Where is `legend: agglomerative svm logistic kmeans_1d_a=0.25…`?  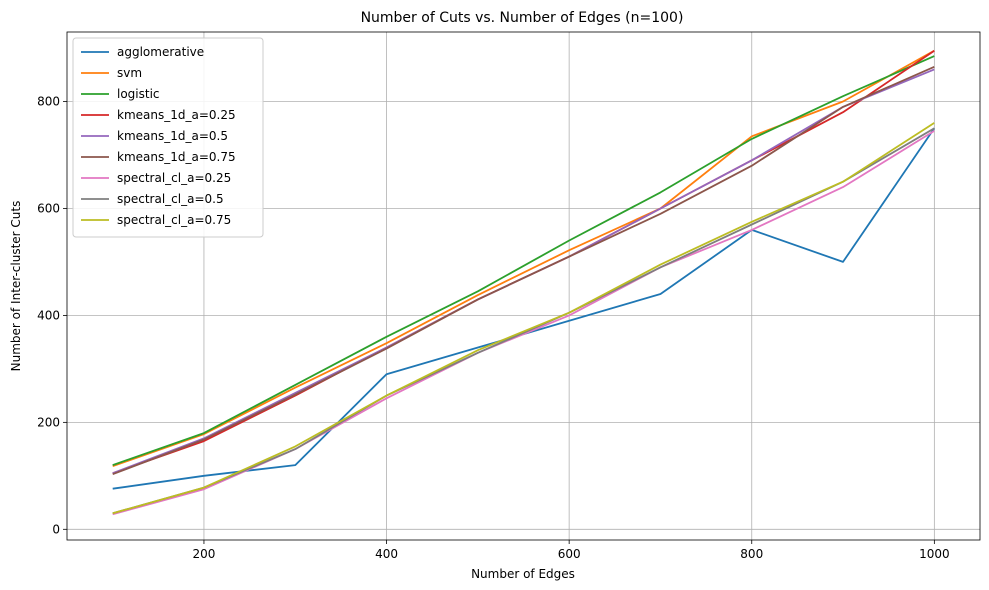 legend: agglomerative svm logistic kmeans_1d_a=0.25… is located at coordinates (168, 137).